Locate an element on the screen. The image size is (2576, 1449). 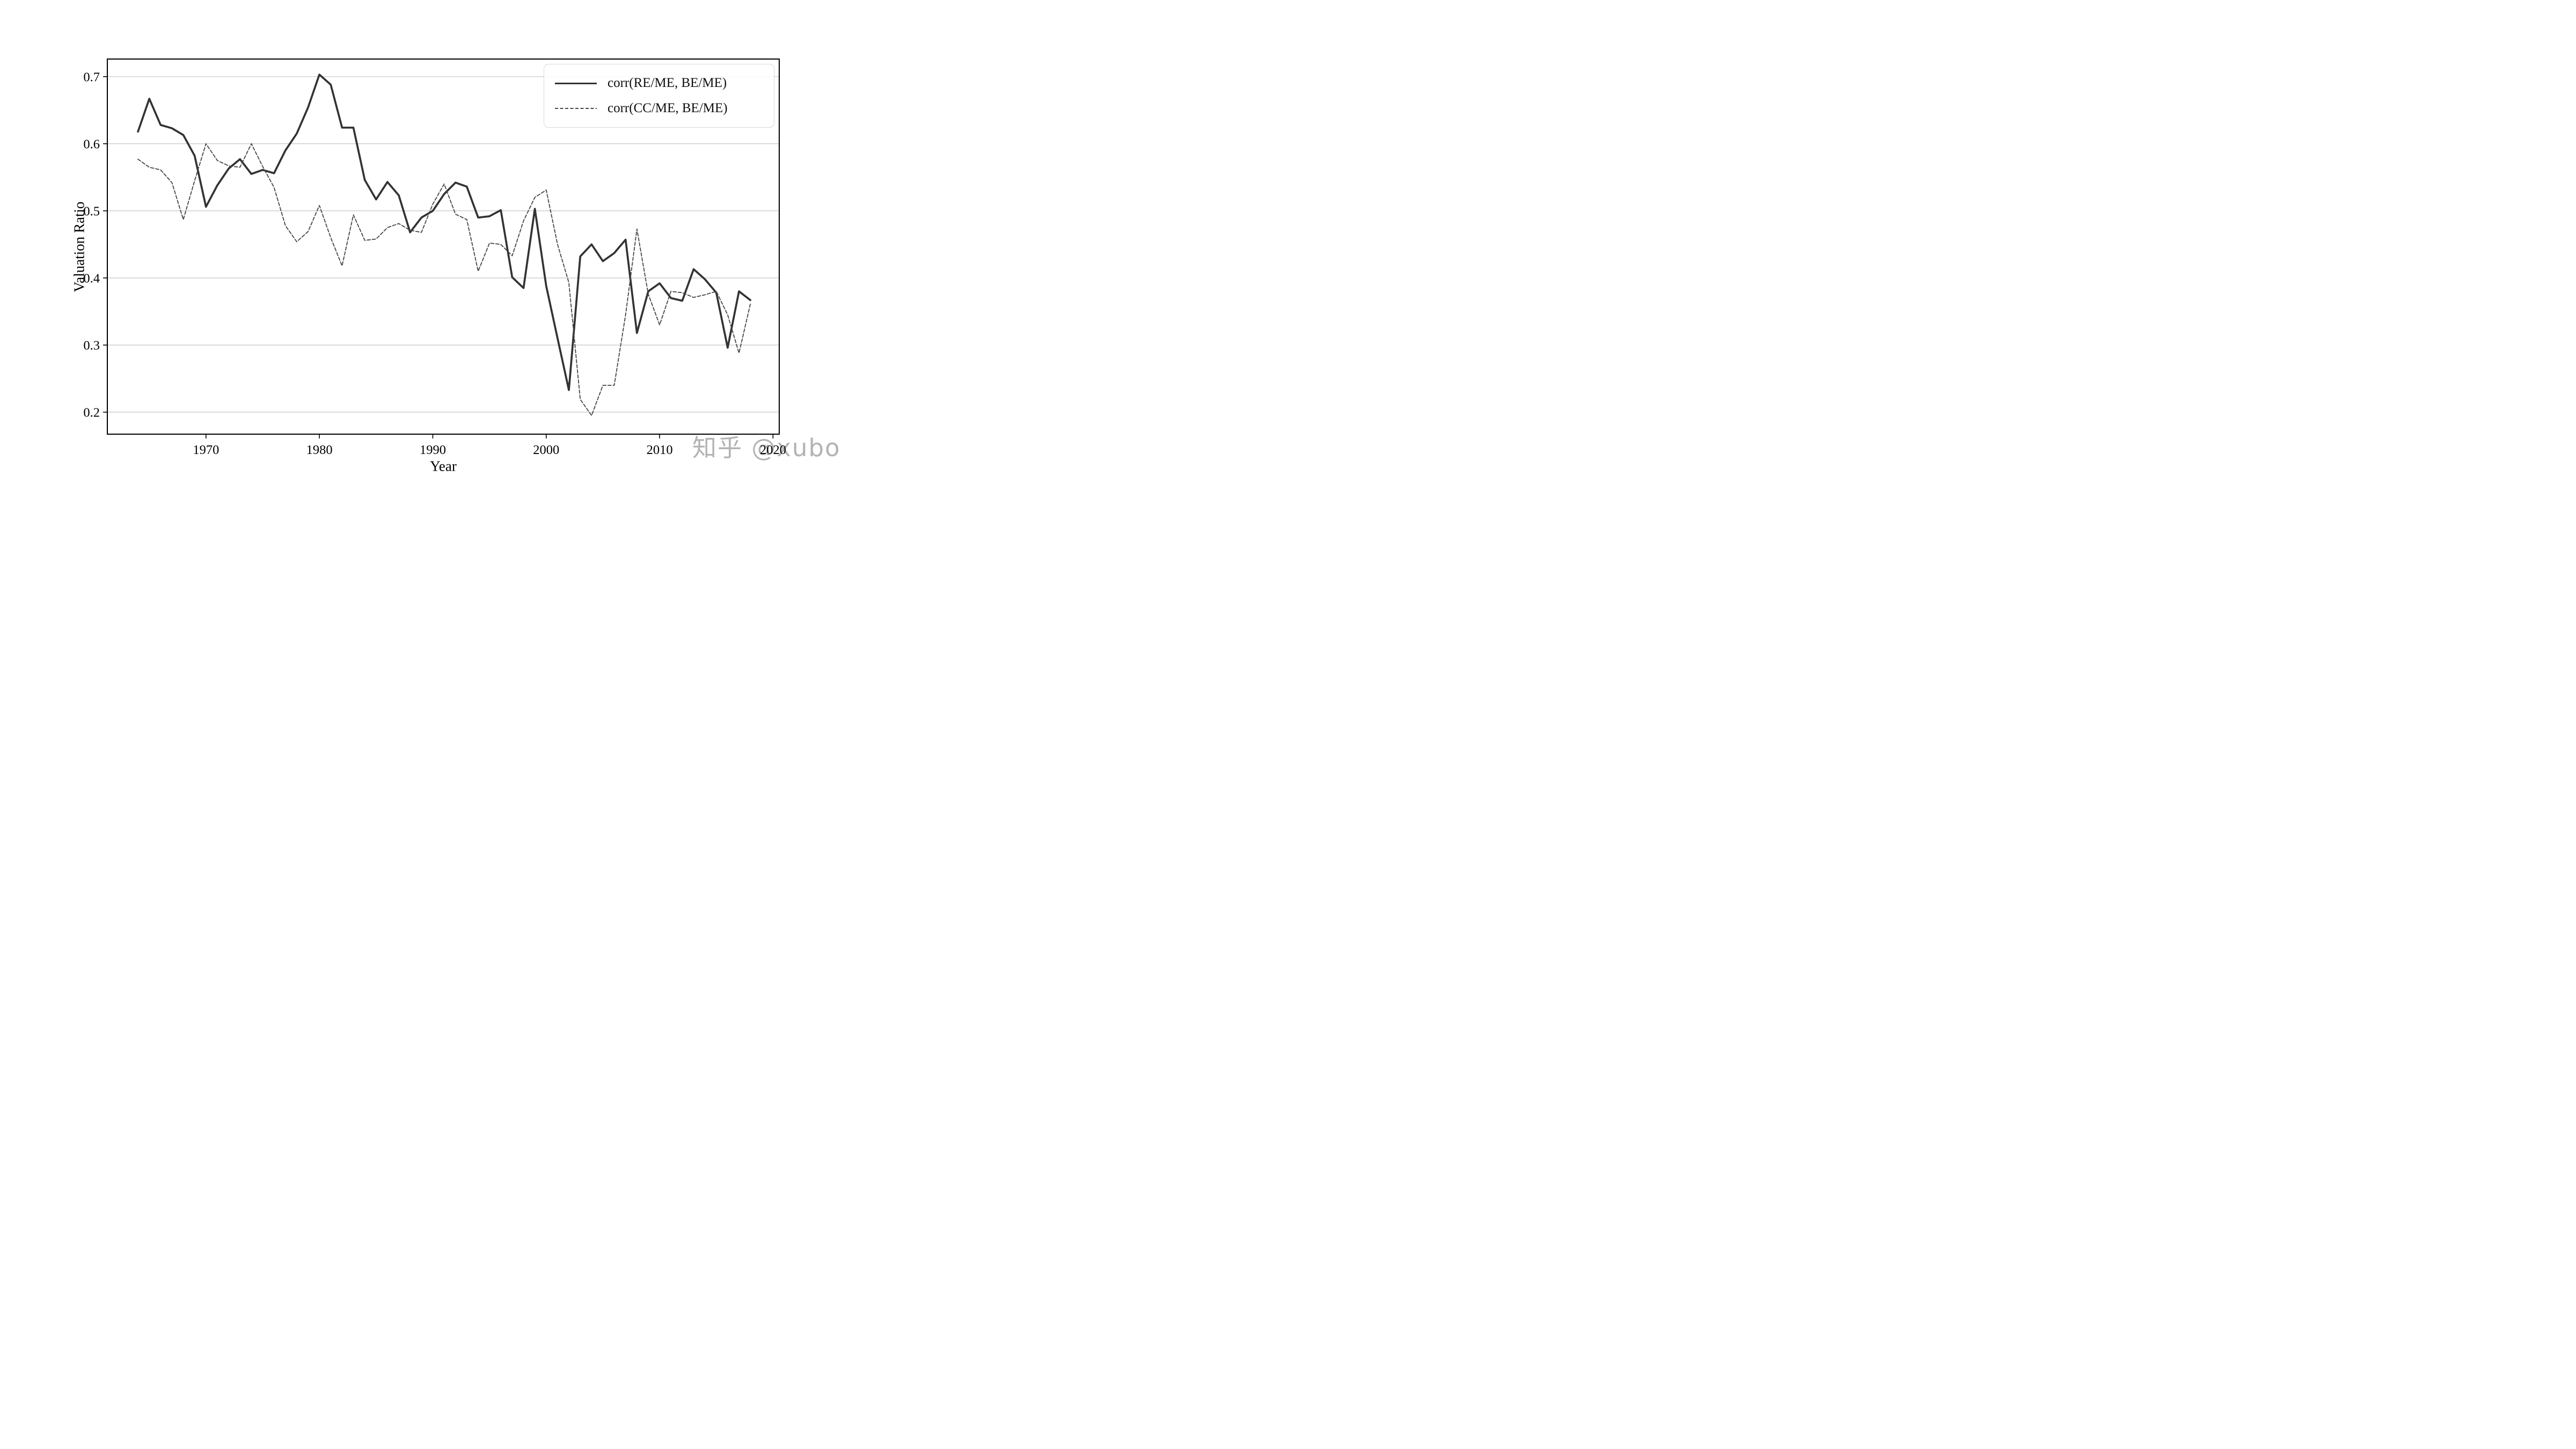
y-tick-label: 0.7 is located at coordinates (91, 77).